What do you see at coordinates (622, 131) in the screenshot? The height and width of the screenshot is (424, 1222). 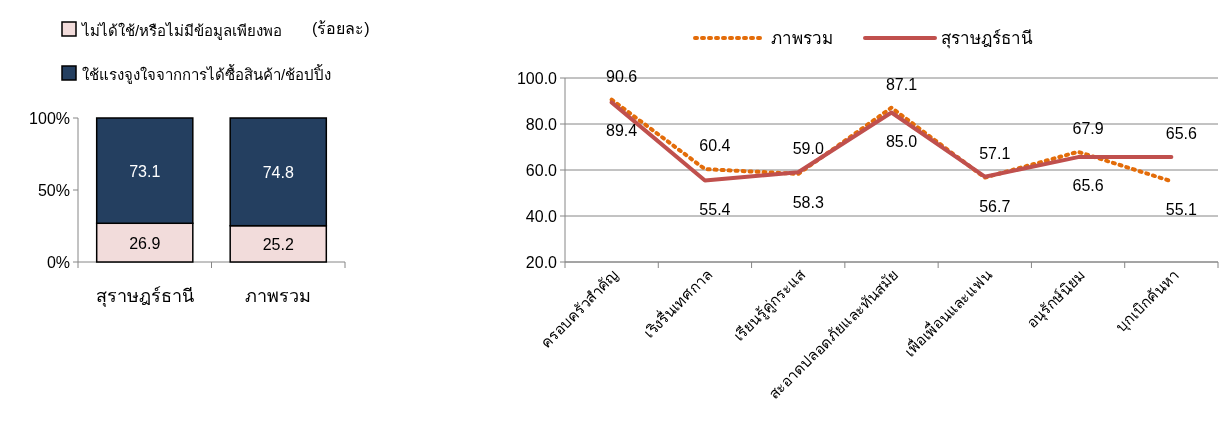 I see `data-label: 89.4` at bounding box center [622, 131].